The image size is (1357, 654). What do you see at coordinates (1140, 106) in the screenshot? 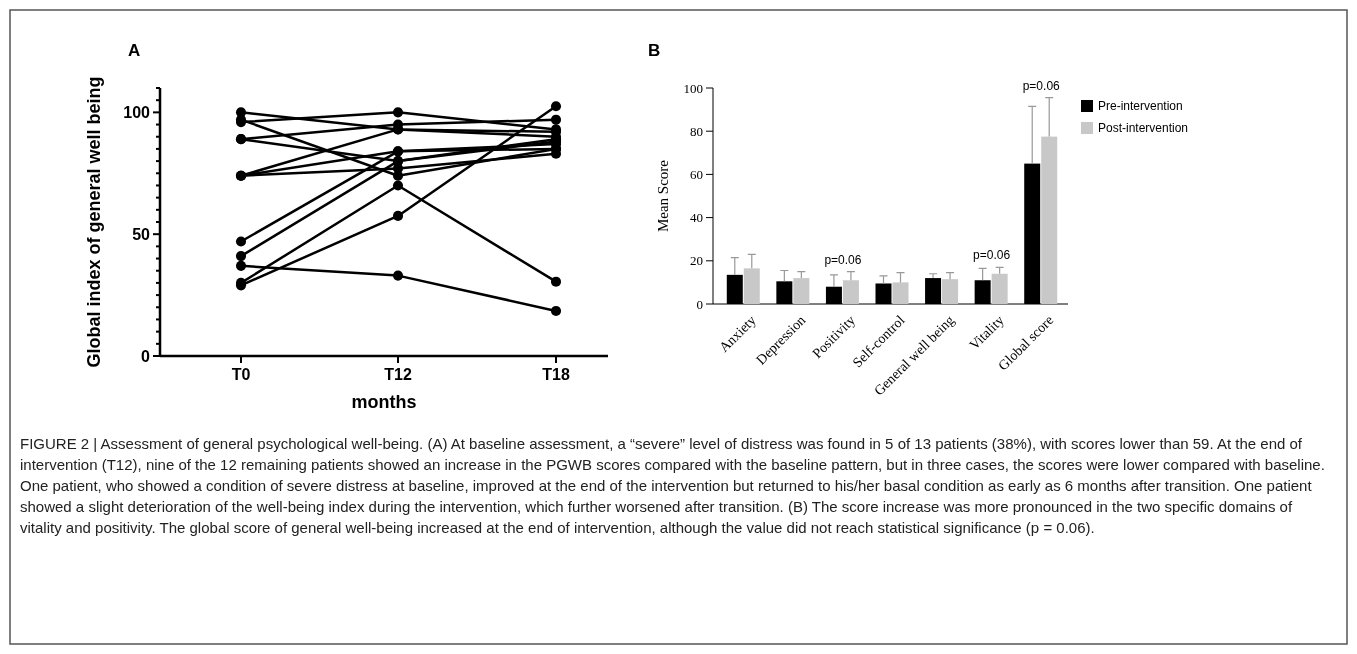
I see `legend-label: Pre-intervention` at bounding box center [1140, 106].